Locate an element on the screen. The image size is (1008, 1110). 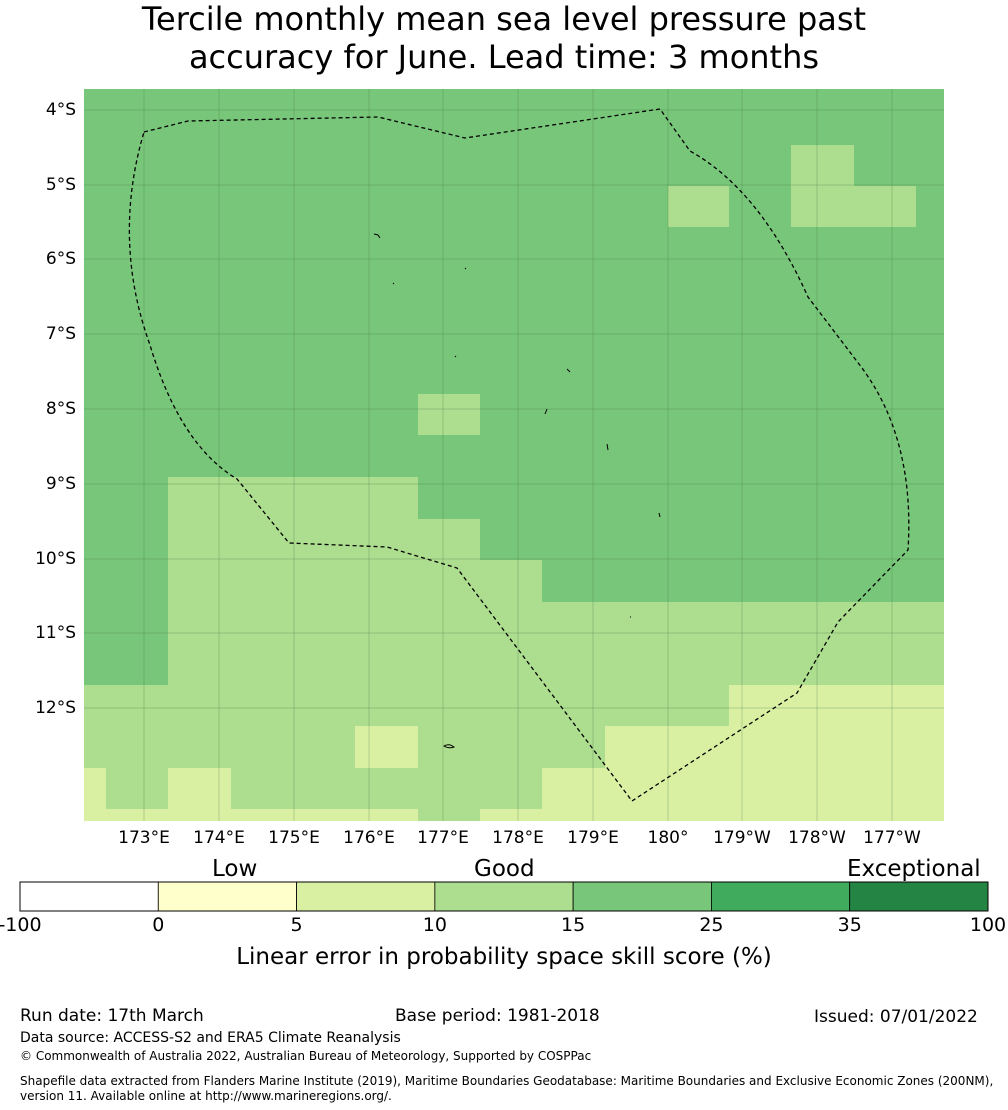
latitude-label: 8°S is located at coordinates (60, 409).